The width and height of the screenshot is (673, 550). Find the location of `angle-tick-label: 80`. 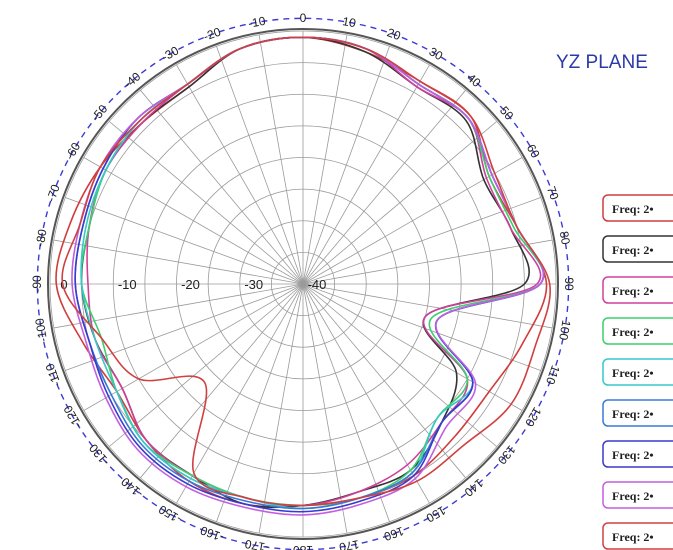

angle-tick-label: 80 is located at coordinates (565, 238).